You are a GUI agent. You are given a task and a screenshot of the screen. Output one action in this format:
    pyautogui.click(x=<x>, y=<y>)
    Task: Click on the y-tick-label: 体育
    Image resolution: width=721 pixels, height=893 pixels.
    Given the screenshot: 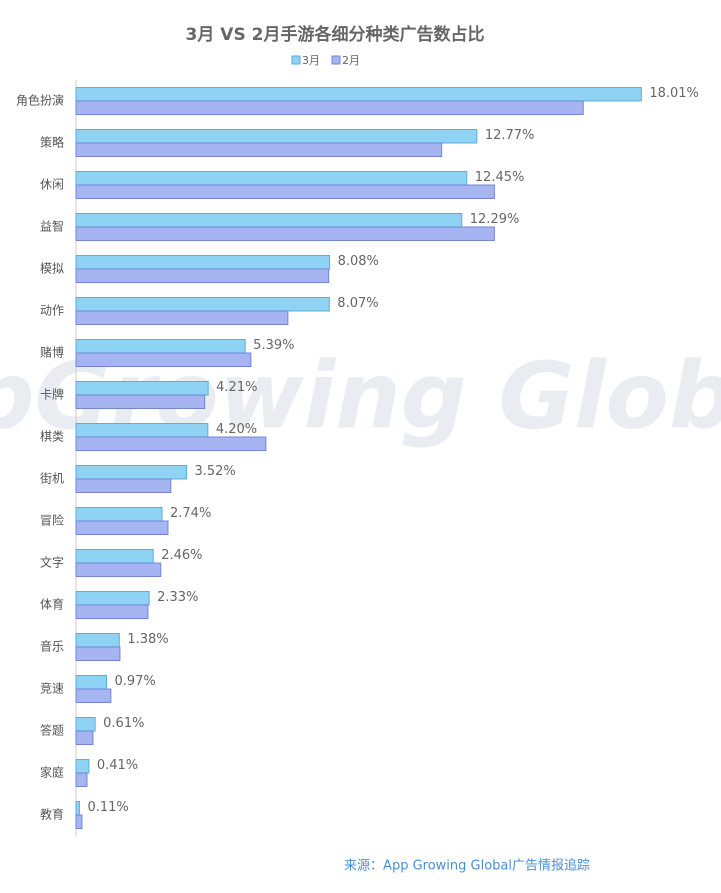 What is the action you would take?
    pyautogui.click(x=52, y=604)
    